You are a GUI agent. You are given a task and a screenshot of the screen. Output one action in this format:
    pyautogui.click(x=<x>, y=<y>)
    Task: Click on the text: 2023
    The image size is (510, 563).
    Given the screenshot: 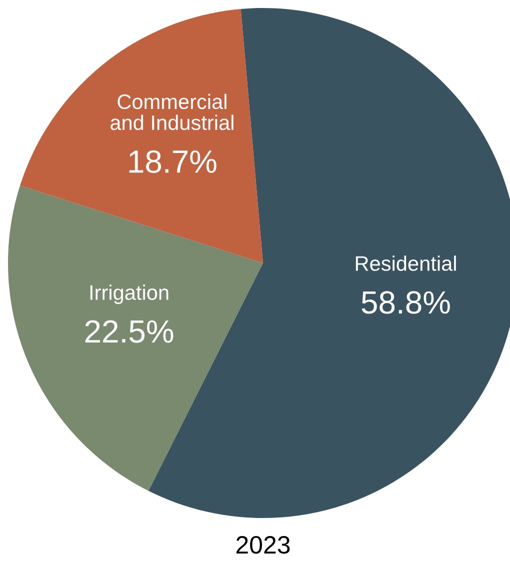 What is the action you would take?
    pyautogui.click(x=263, y=545)
    